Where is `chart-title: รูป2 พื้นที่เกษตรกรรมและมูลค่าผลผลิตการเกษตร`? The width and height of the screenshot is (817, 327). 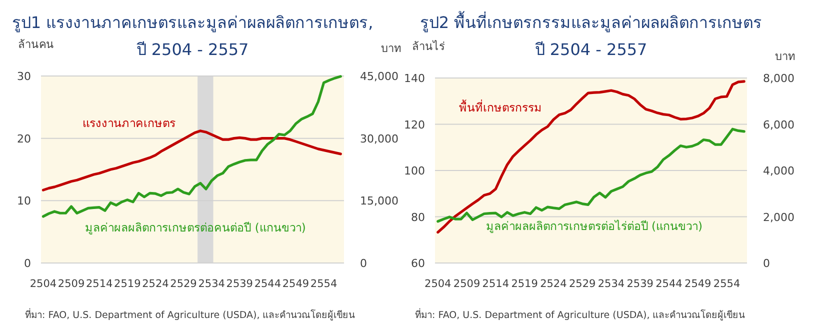 chart-title: รูป2 พื้นที่เกษตรกรรมและมูลค่าผลผลิตการเกษตร is located at coordinates (591, 22).